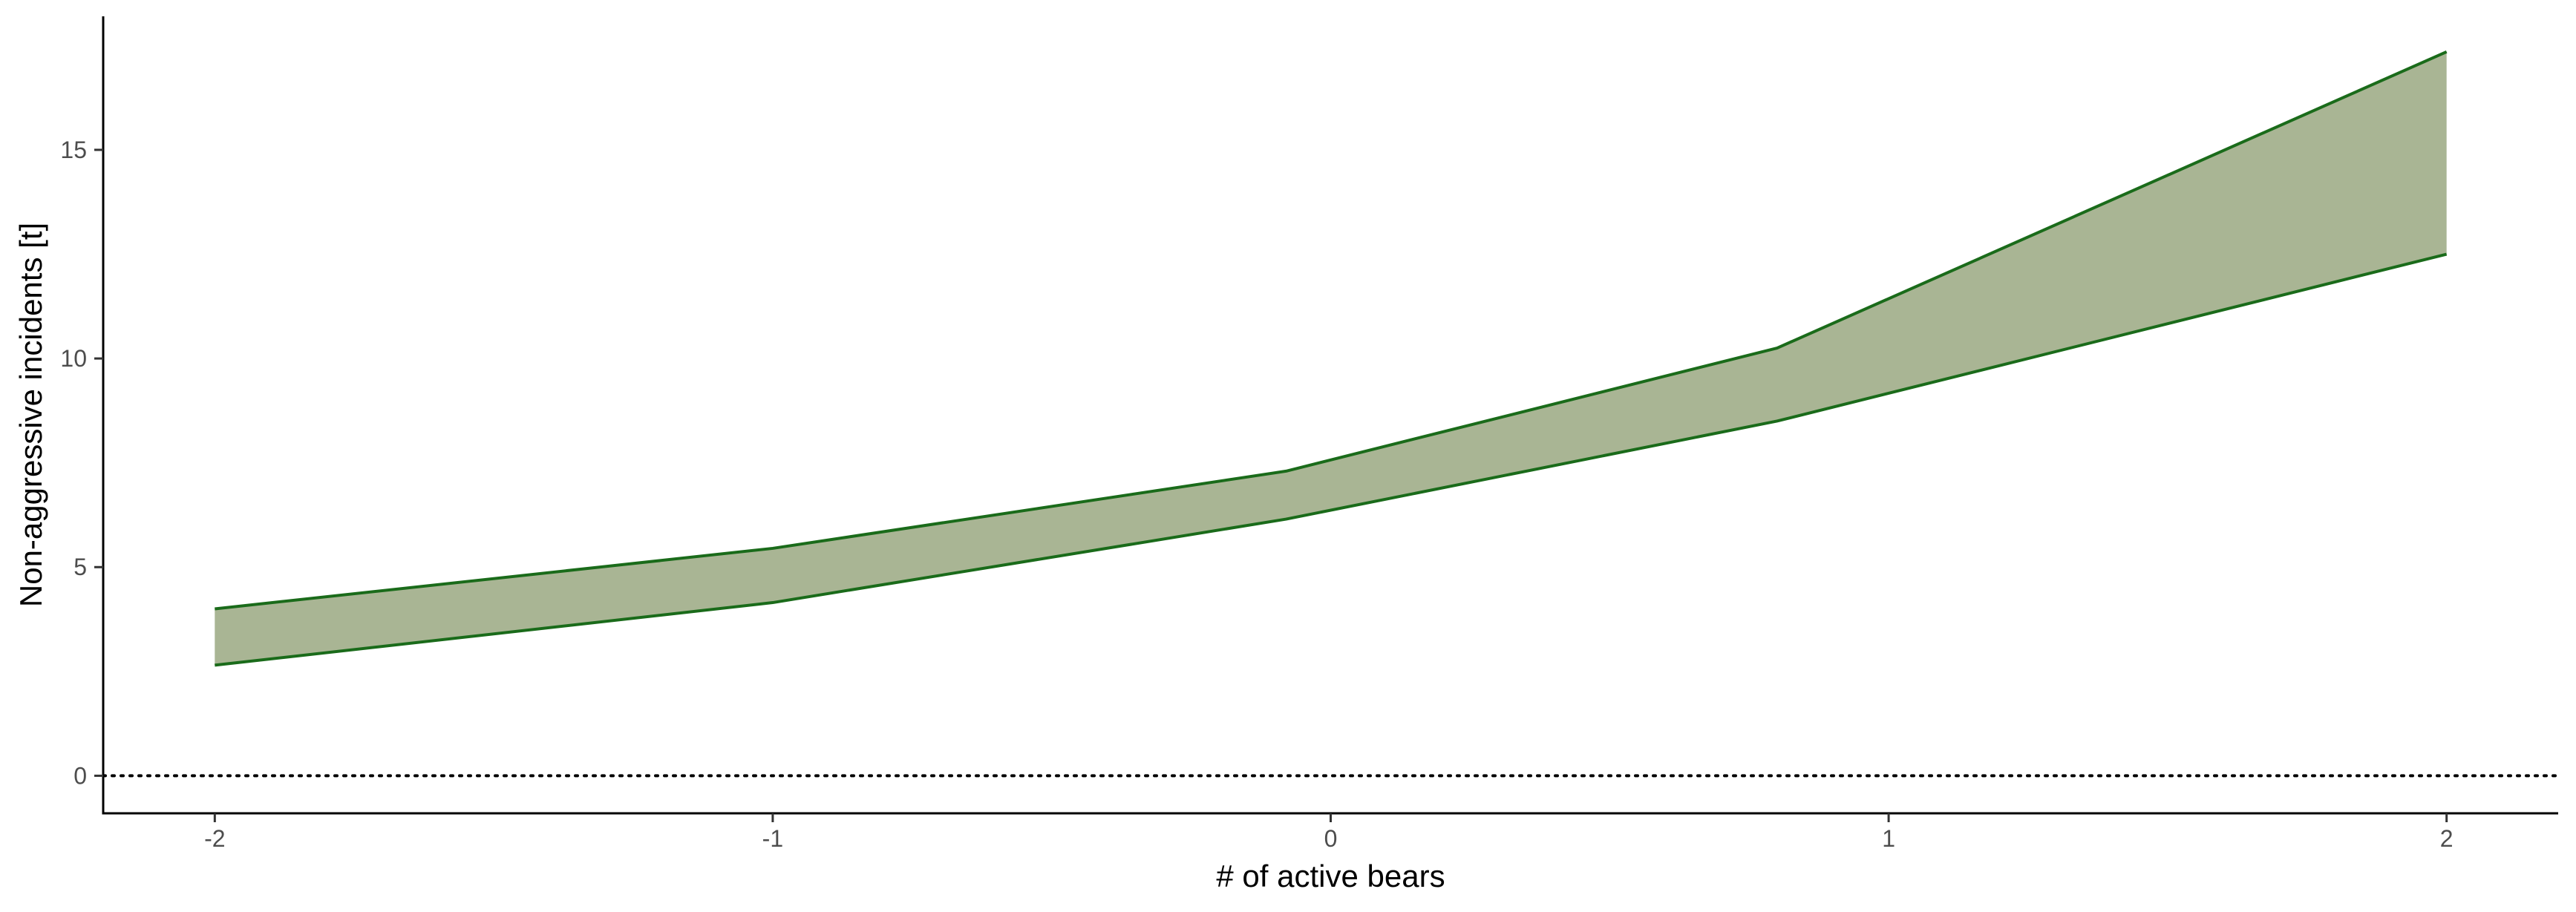 The height and width of the screenshot is (912, 2576). I want to click on x-tick-label: 2, so click(2447, 838).